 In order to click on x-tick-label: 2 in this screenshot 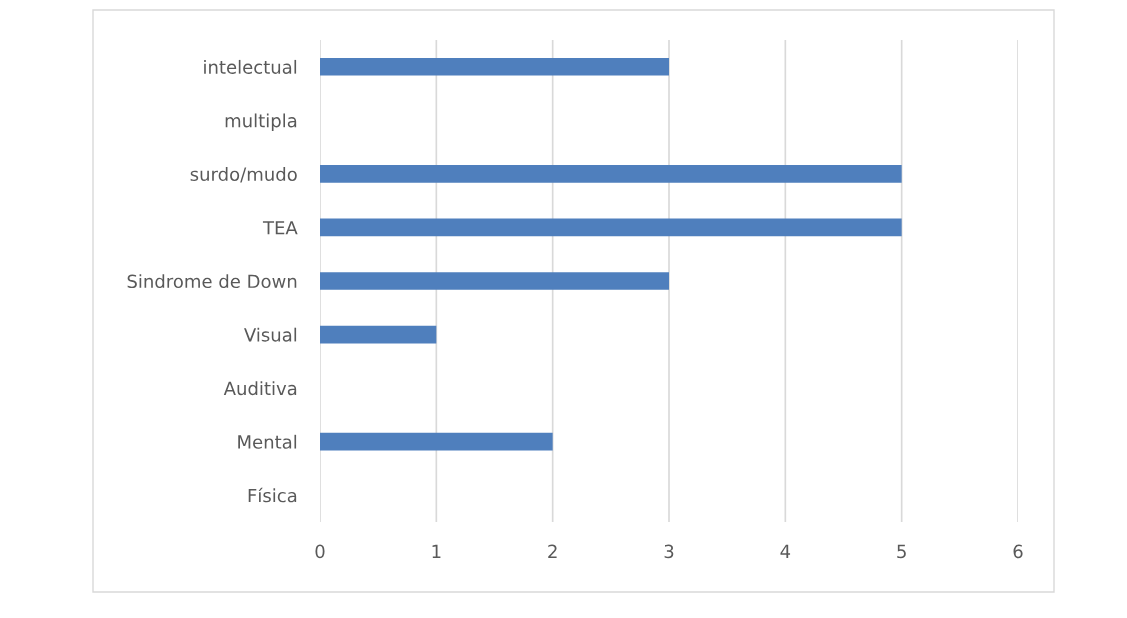, I will do `click(552, 551)`.